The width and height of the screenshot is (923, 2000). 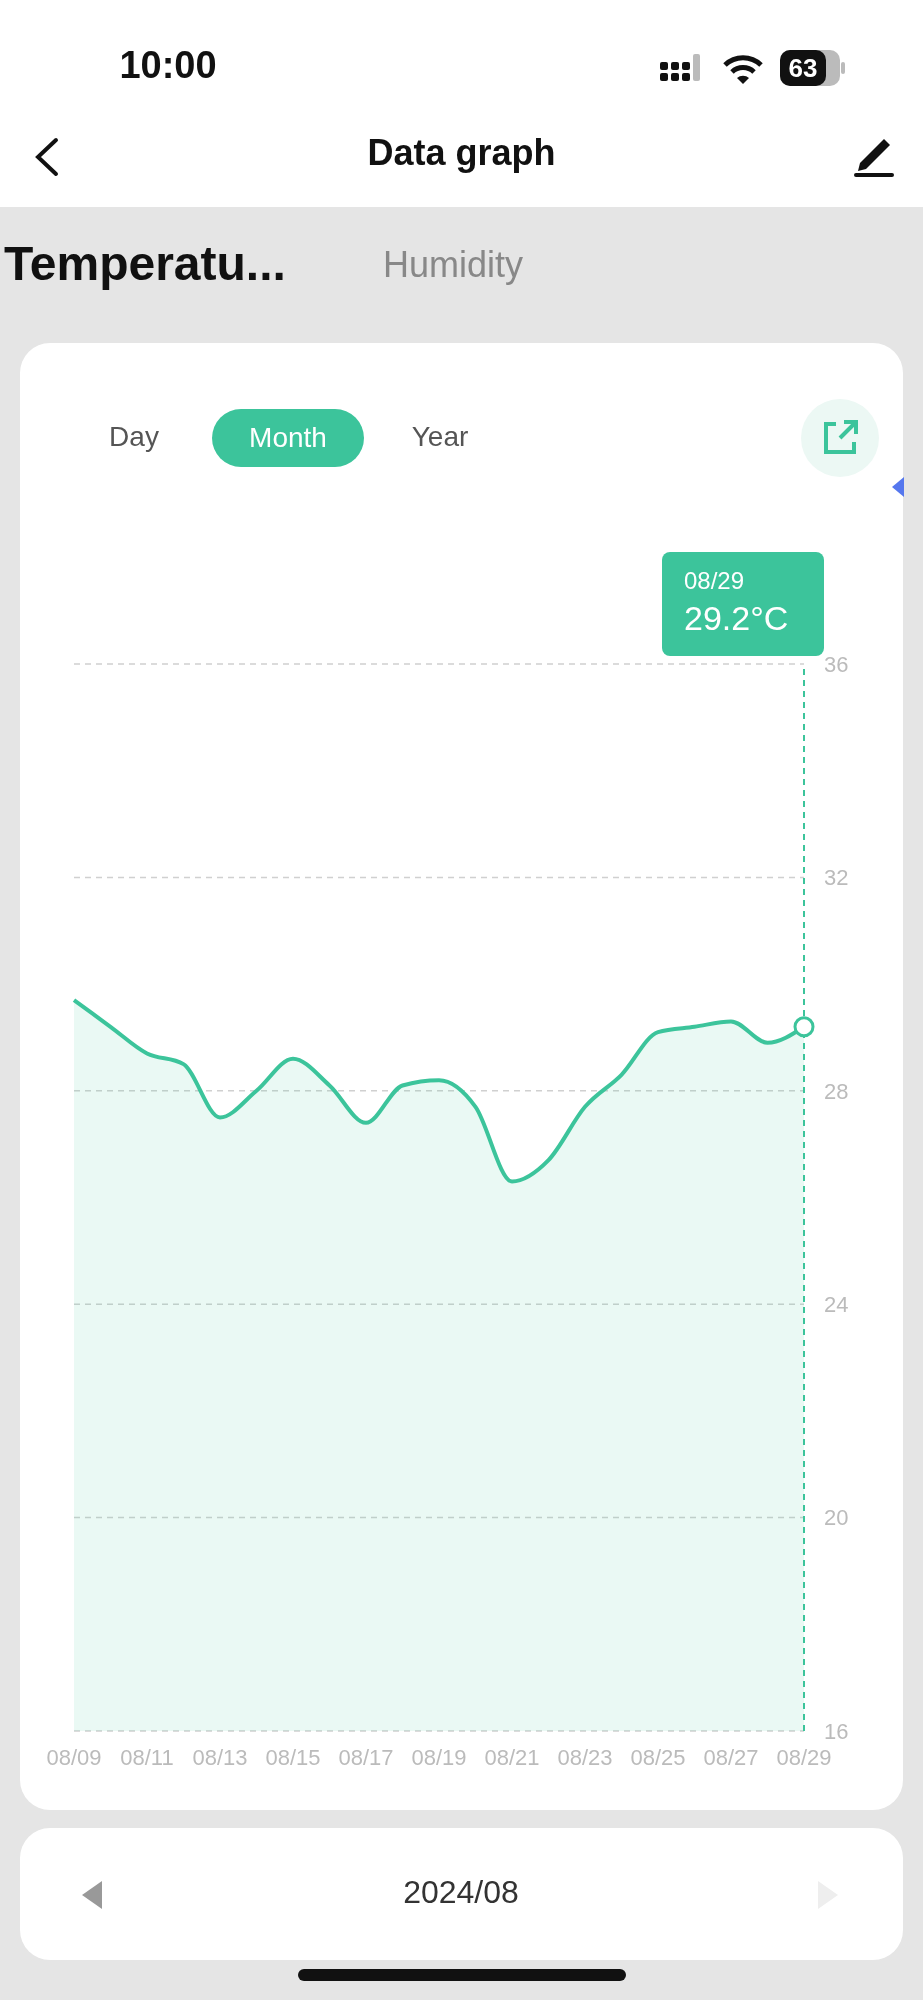 I want to click on x-tick-label: 08/23, so click(x=585, y=1757).